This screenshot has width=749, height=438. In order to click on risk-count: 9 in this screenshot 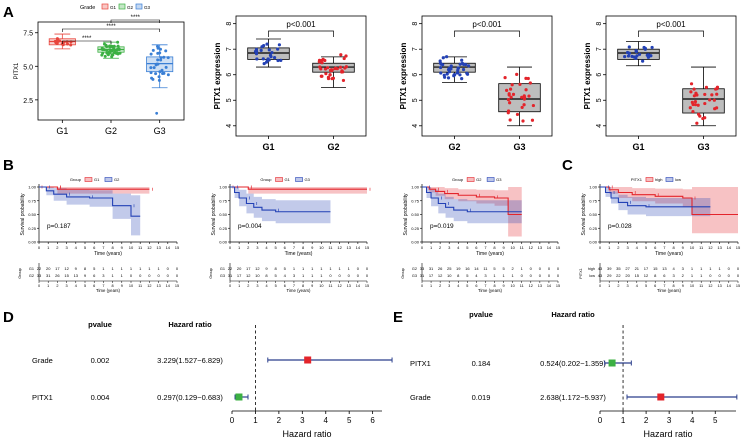, I will do `click(85, 275)`.